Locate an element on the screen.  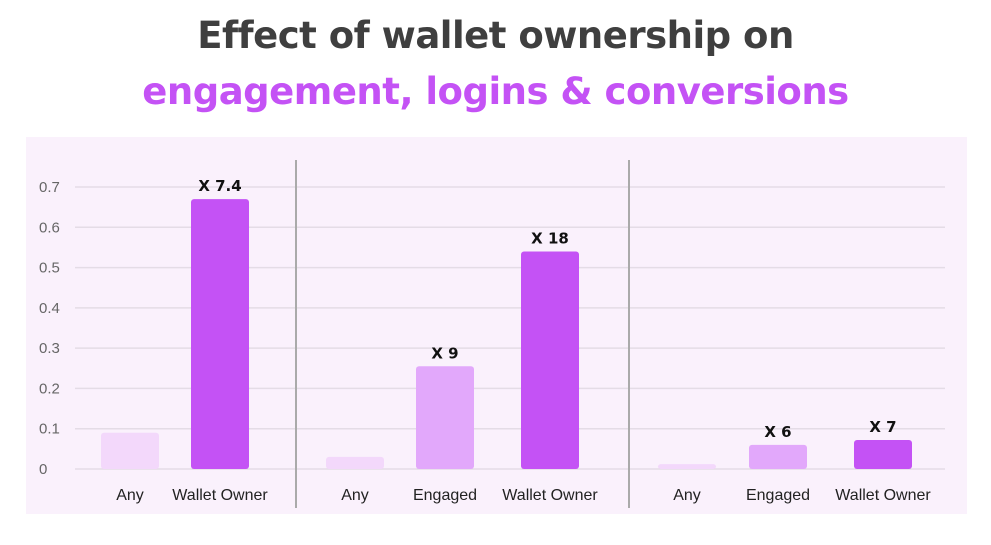
data-label: X 9 is located at coordinates (444, 353).